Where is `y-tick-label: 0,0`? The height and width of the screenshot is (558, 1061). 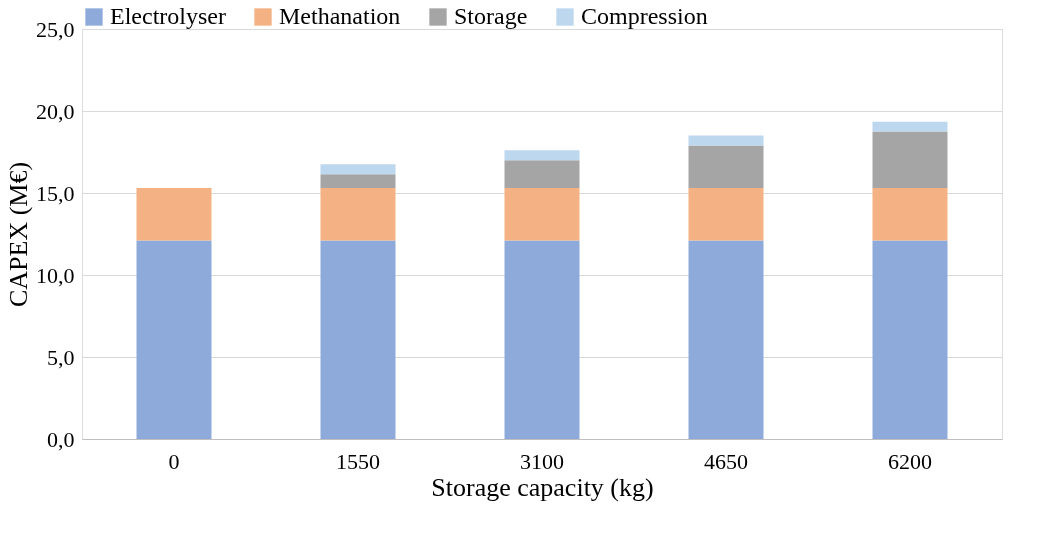 y-tick-label: 0,0 is located at coordinates (61, 439).